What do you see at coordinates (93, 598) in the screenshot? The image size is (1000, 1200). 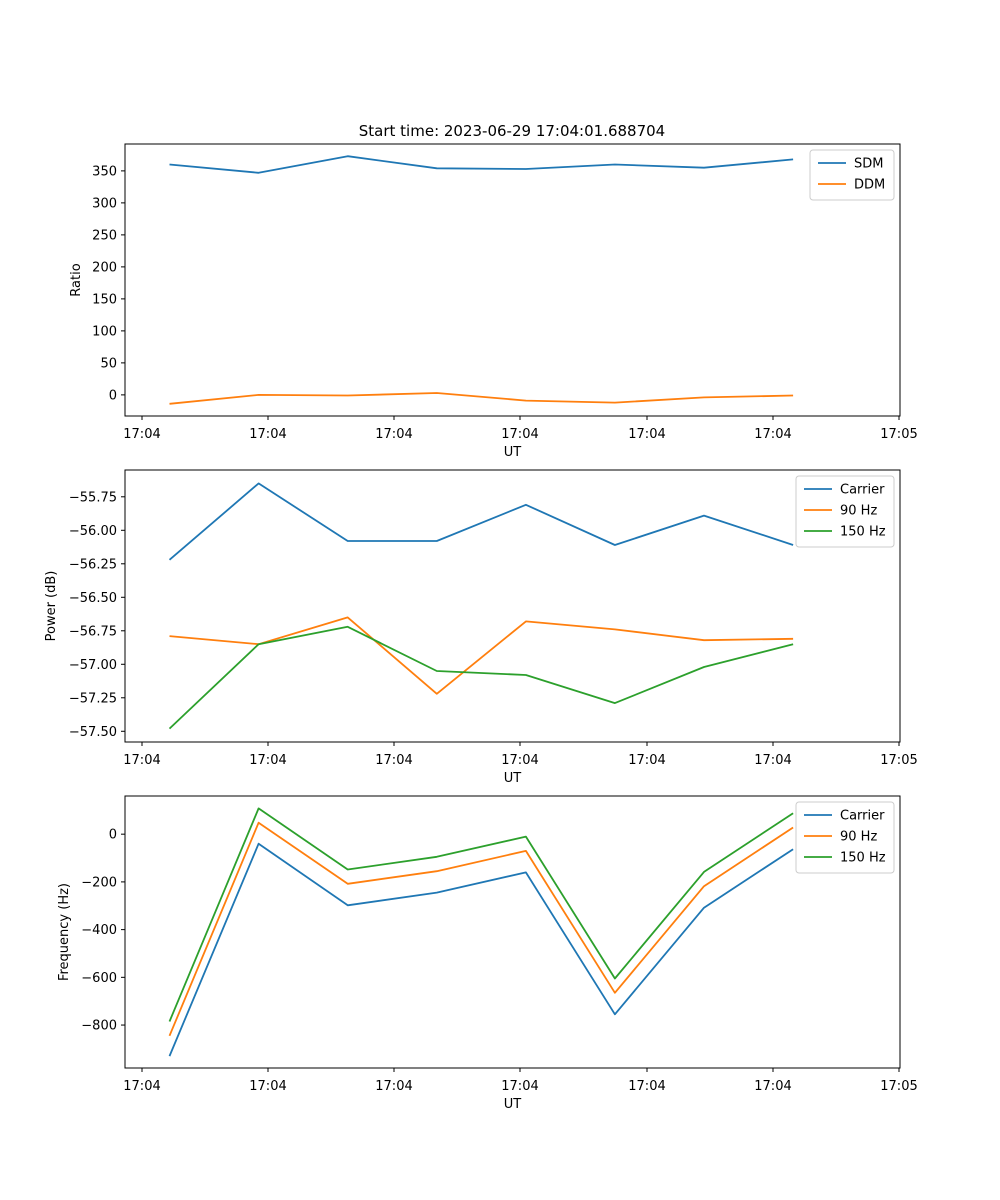 I see `power-y-tick-label: −56.50` at bounding box center [93, 598].